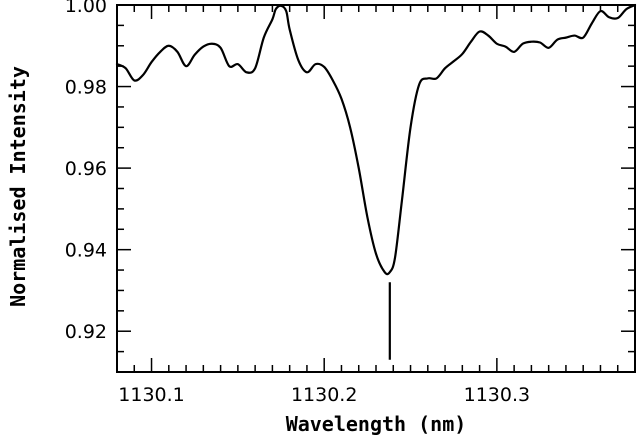 The image size is (638, 439). Describe the element at coordinates (86, 8) in the screenshot. I see `y-tick-label: 1.00` at that location.